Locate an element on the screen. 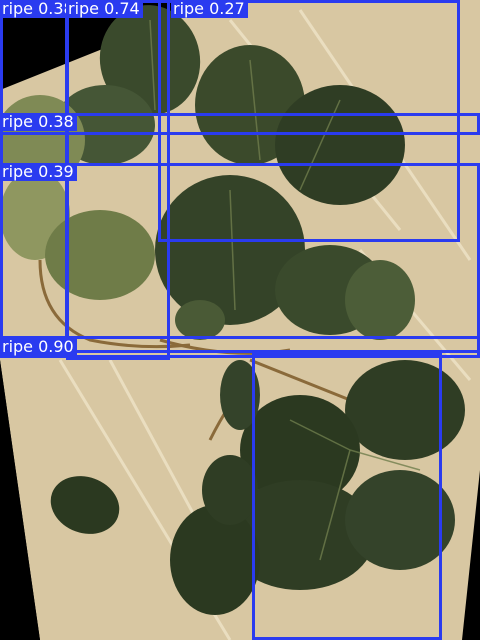  tray-shadow is located at coordinates (20, 500).